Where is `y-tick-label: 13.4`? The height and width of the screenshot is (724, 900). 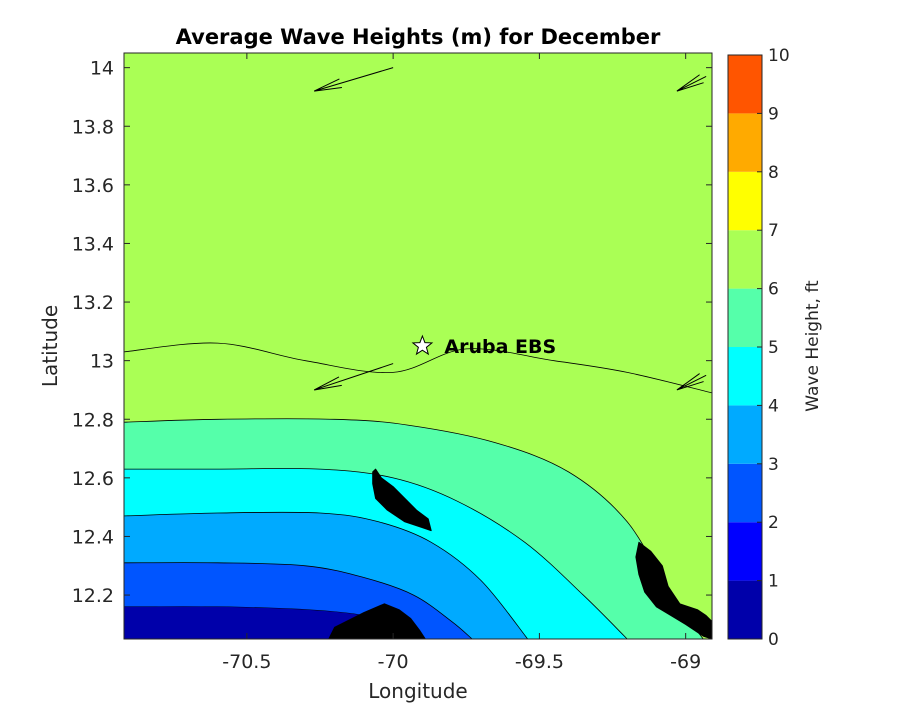 y-tick-label: 13.4 is located at coordinates (93, 244).